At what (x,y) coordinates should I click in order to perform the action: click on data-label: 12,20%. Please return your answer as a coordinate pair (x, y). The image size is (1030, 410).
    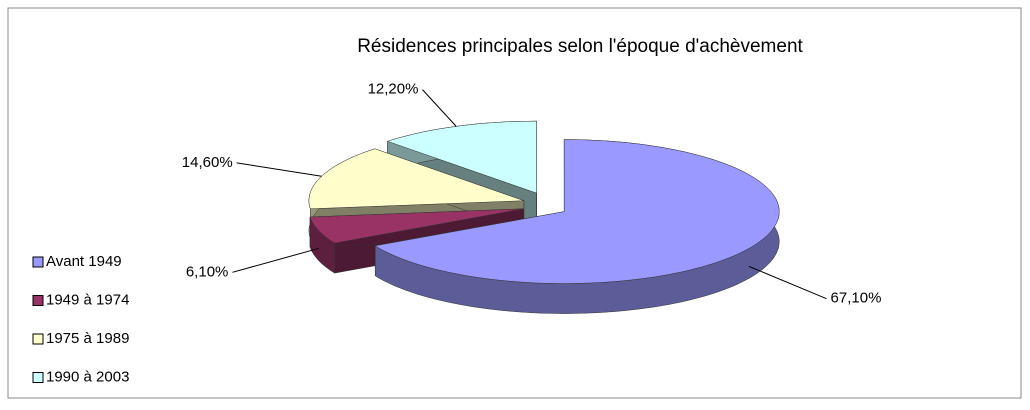
    Looking at the image, I should click on (393, 89).